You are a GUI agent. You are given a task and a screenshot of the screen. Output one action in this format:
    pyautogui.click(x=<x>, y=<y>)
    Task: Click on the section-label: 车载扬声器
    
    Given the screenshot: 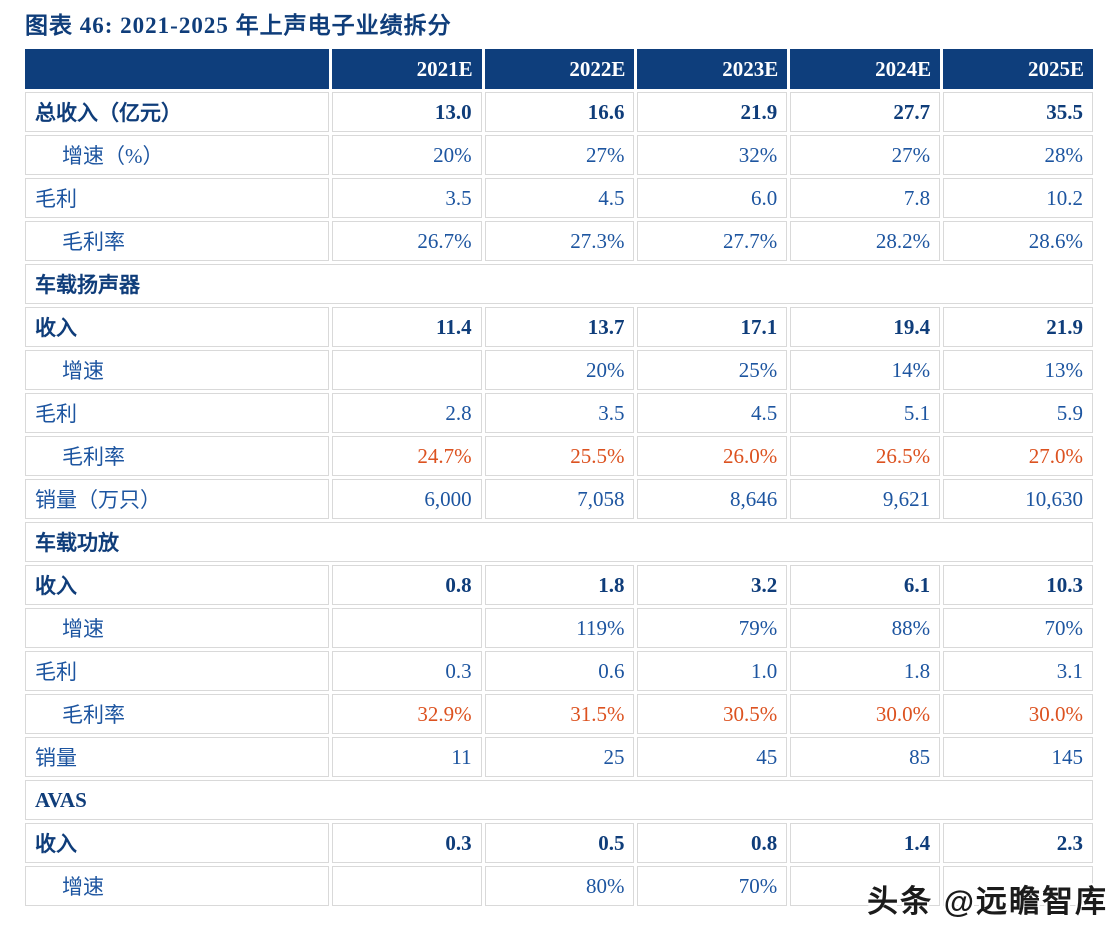 What is the action you would take?
    pyautogui.click(x=559, y=284)
    